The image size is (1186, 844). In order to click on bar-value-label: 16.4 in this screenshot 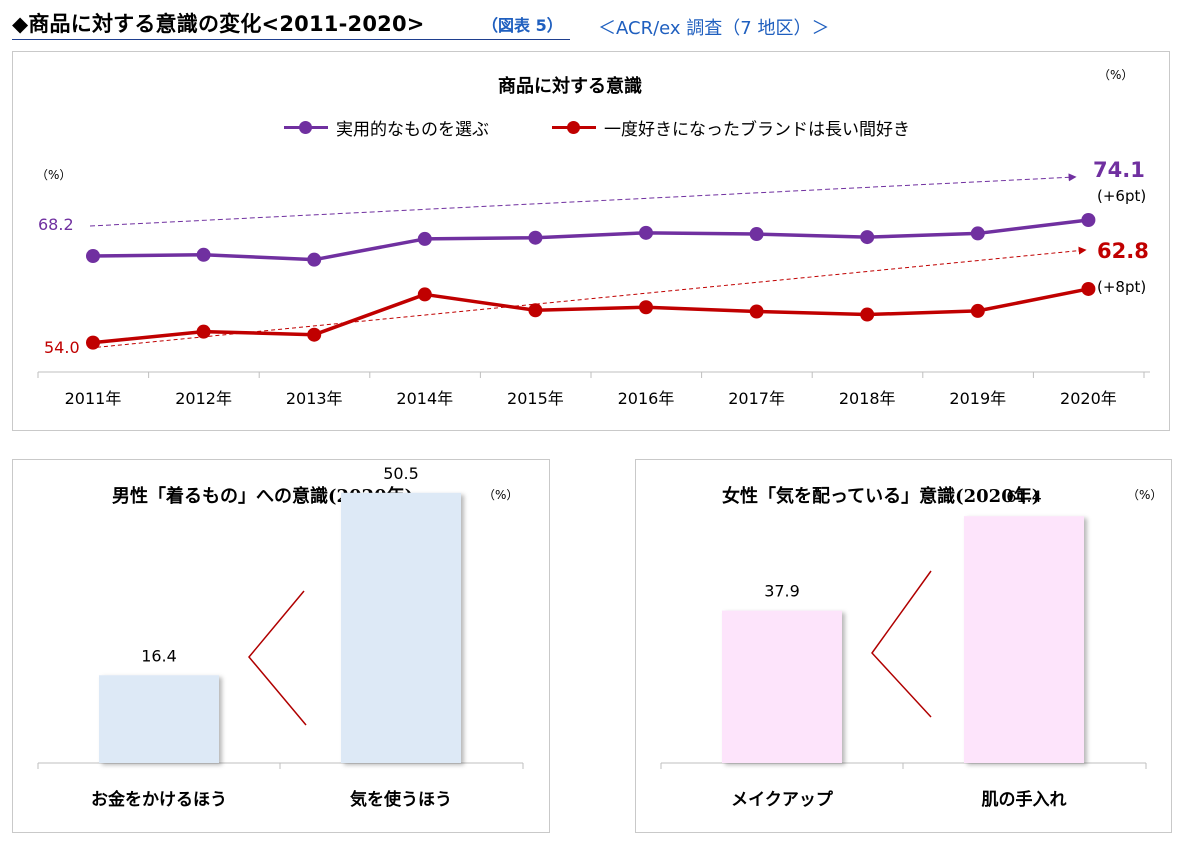, I will do `click(159, 655)`.